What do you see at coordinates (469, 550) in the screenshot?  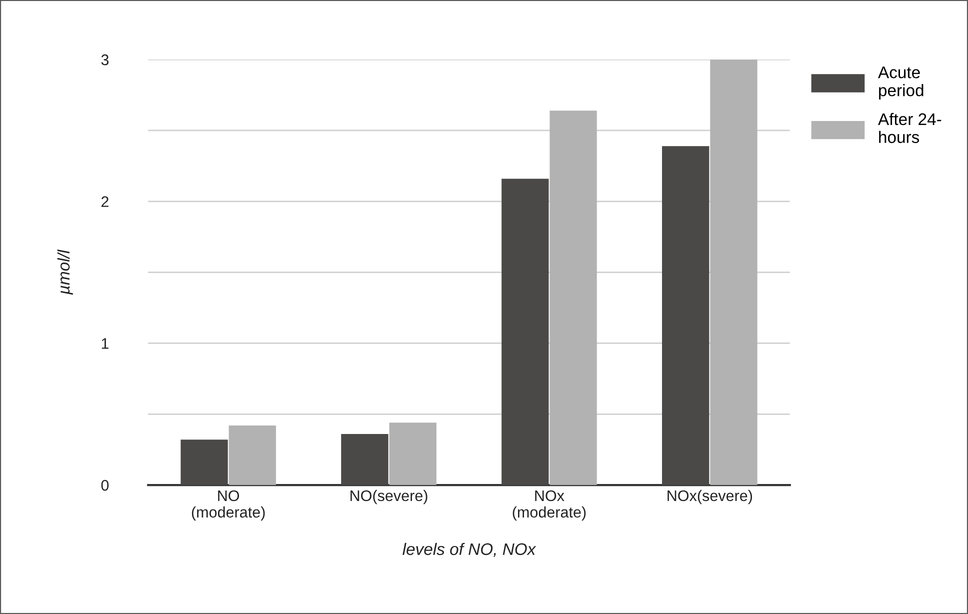 I see `x-axis-title: levels of NO, NOx` at bounding box center [469, 550].